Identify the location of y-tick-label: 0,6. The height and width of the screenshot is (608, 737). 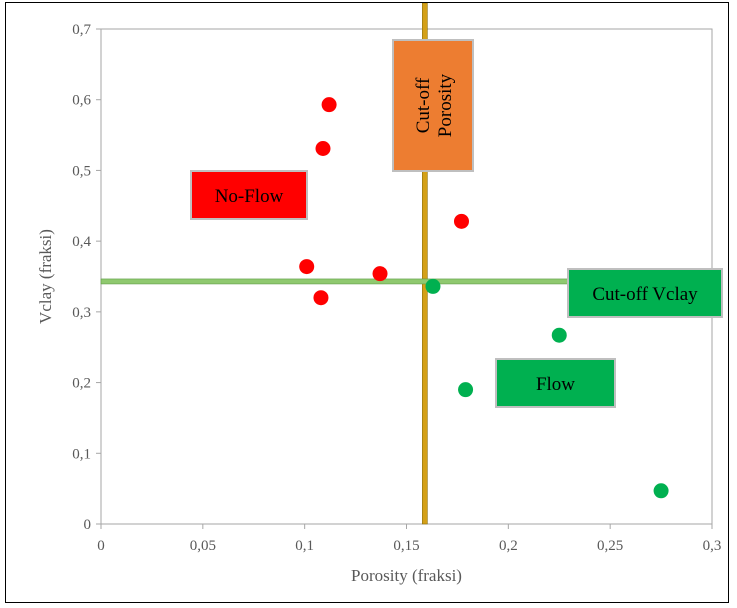
(81, 101).